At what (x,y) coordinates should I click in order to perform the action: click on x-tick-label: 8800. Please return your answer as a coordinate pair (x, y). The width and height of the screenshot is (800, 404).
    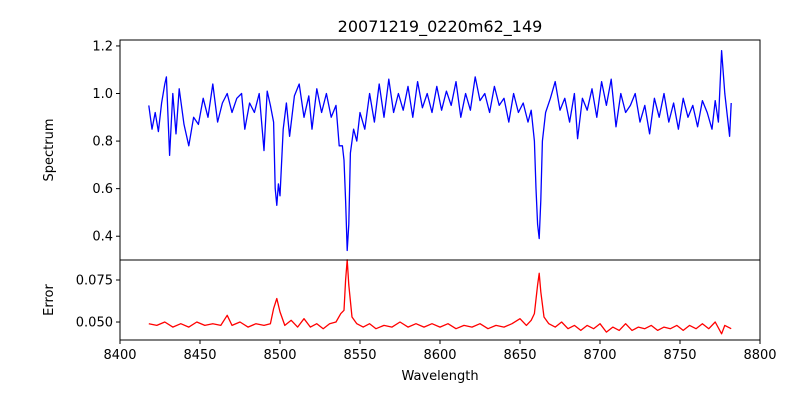
    Looking at the image, I should click on (759, 355).